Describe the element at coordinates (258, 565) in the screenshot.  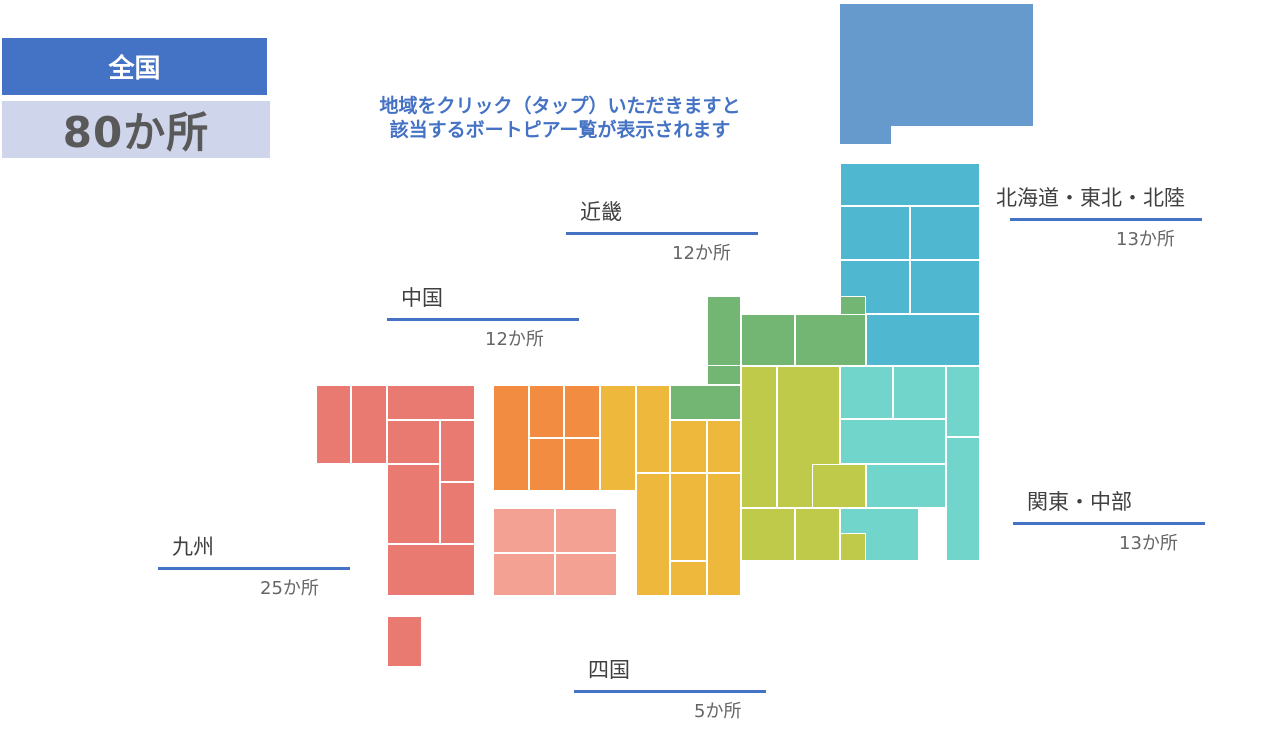
I see `label-kyushu: 九州 25か所` at that location.